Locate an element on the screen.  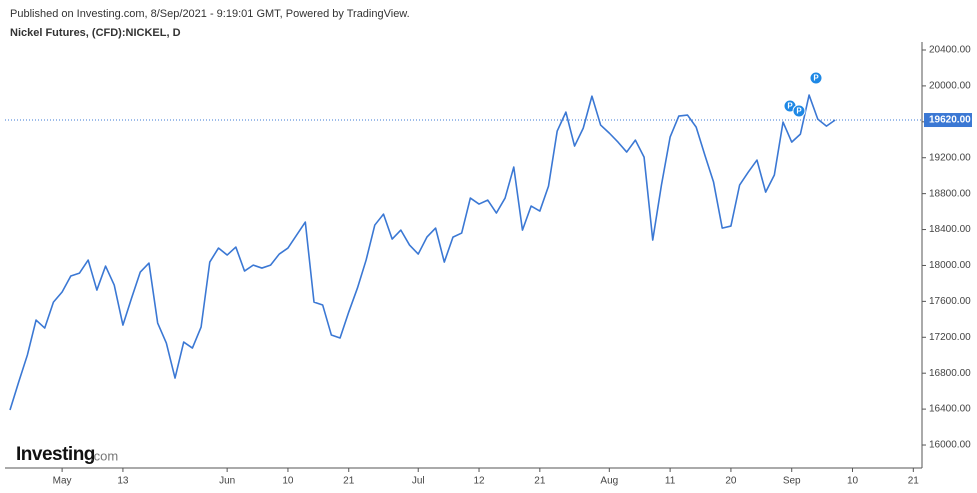
symbol-title: Nickel Futures, (CFD):NICKEL, D is located at coordinates (95, 33).